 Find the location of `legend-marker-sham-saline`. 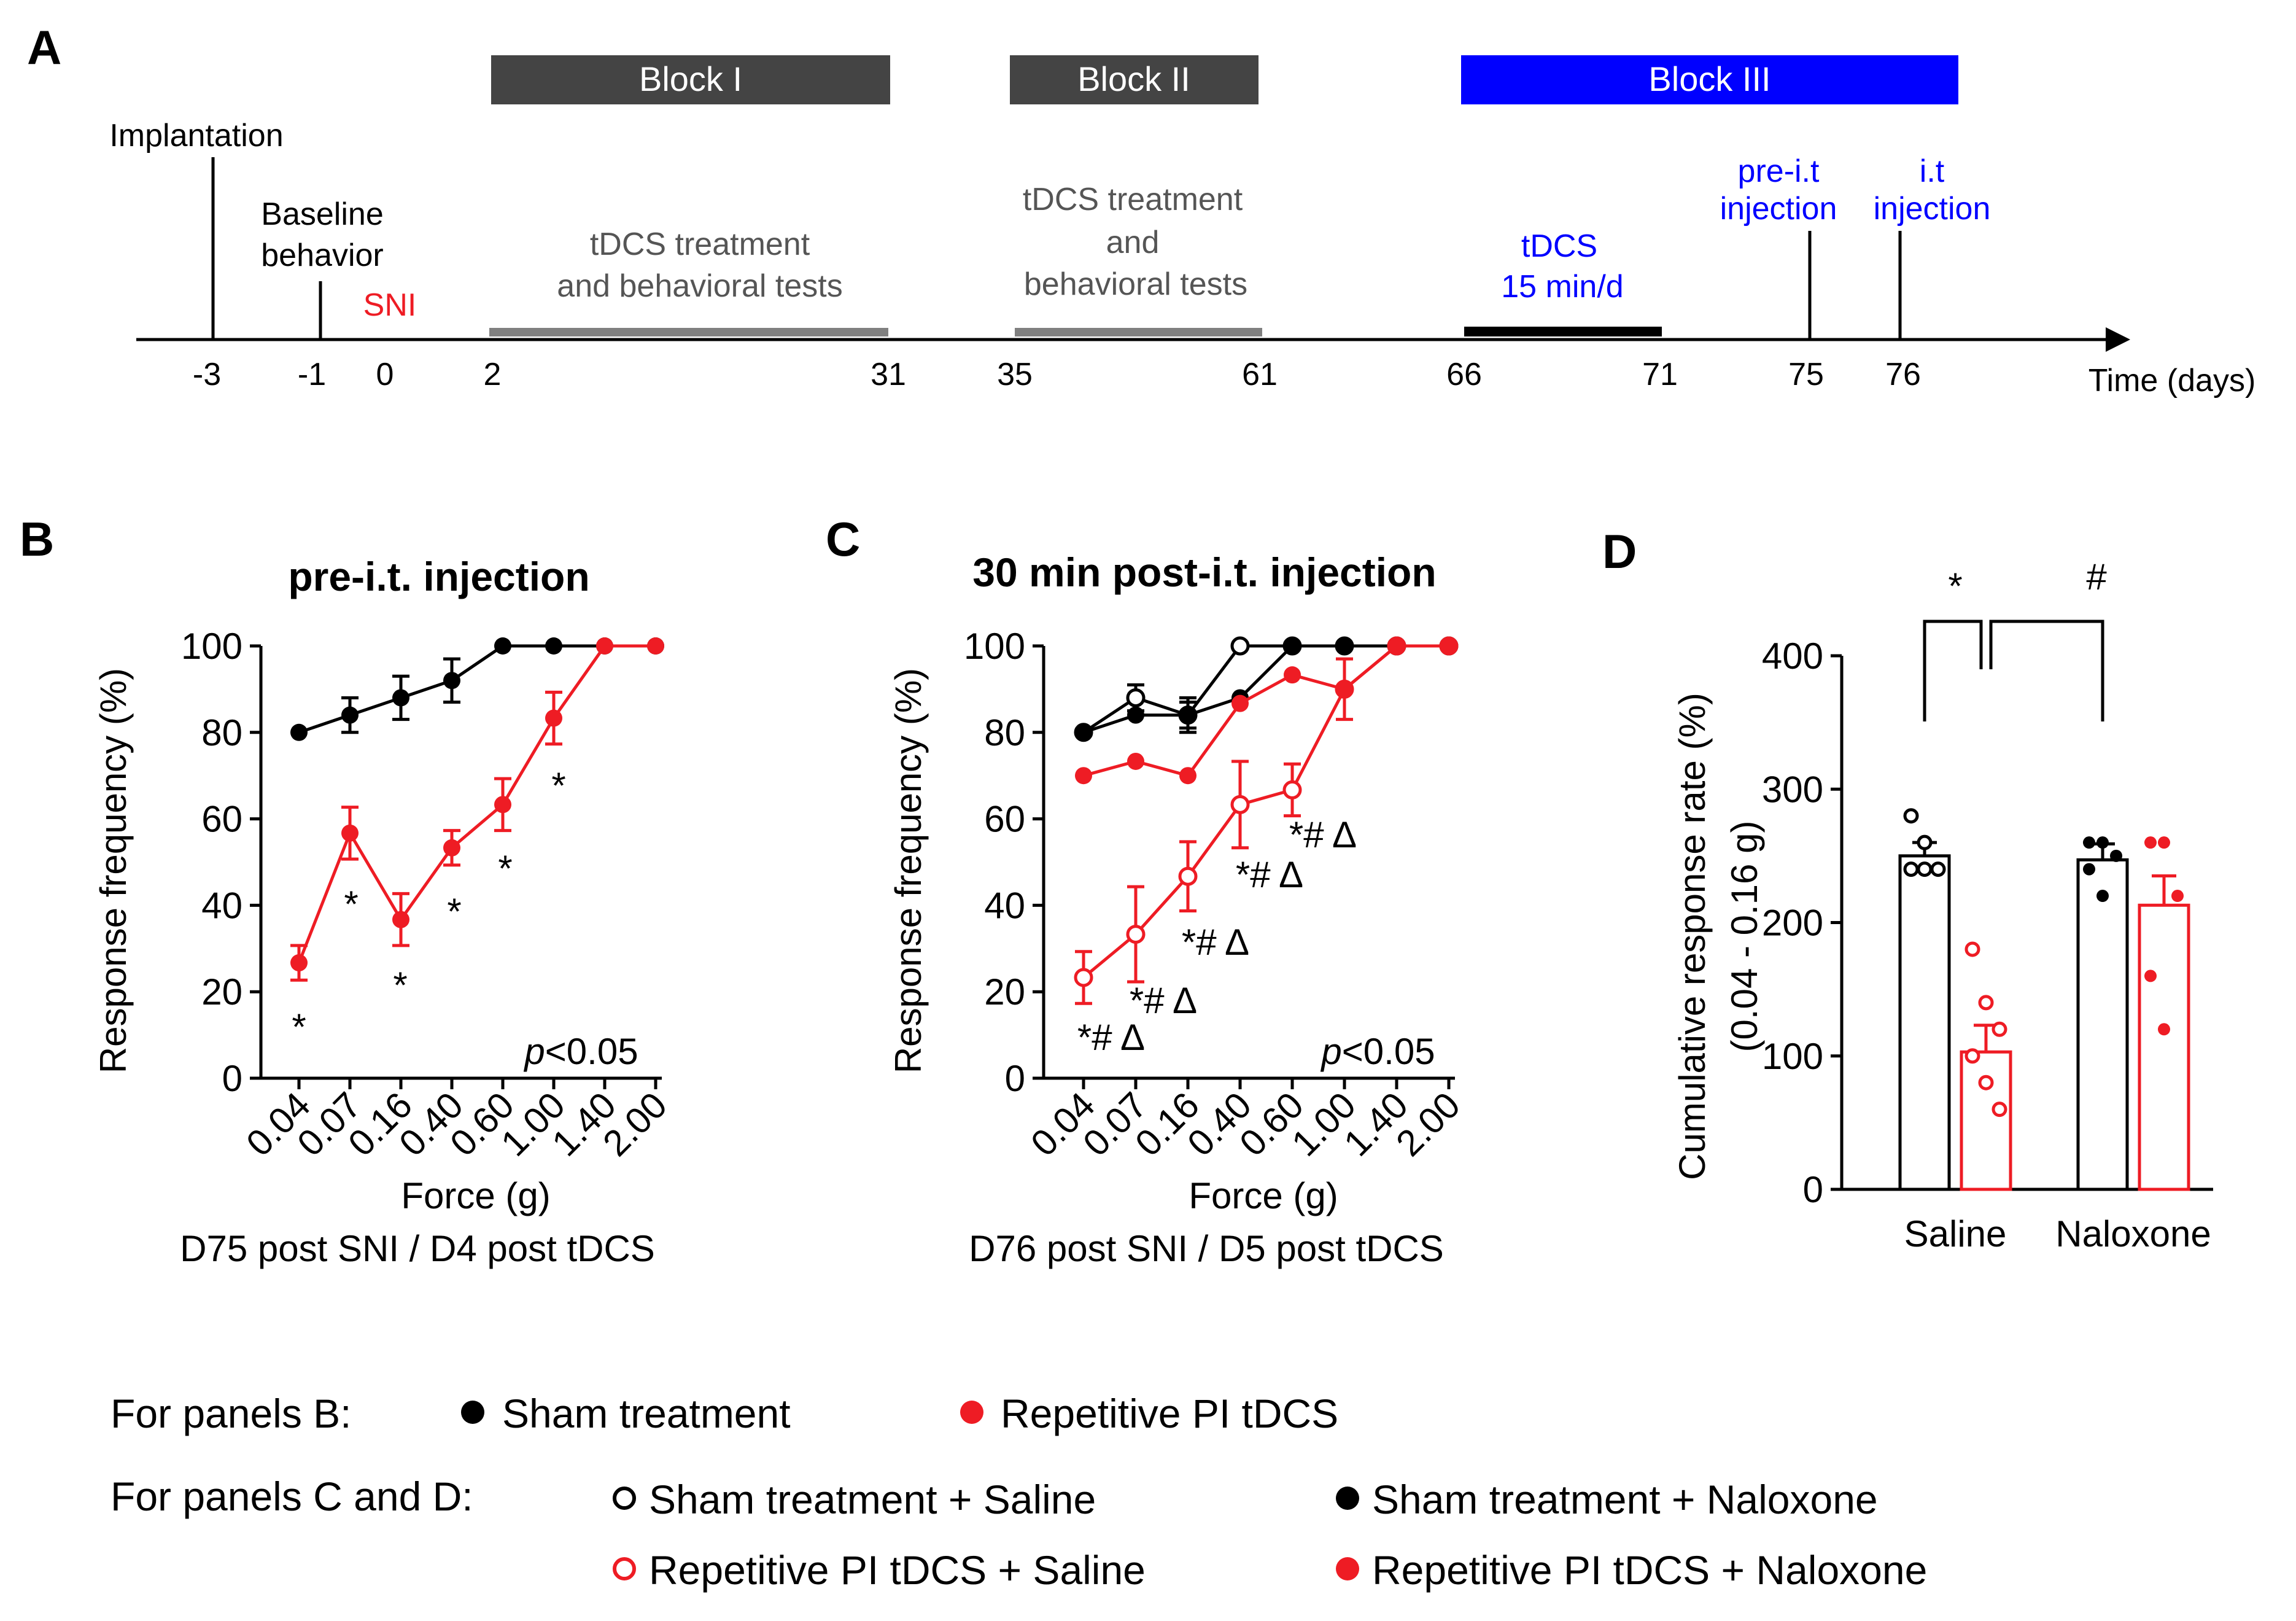

legend-marker-sham-saline is located at coordinates (624, 1498).